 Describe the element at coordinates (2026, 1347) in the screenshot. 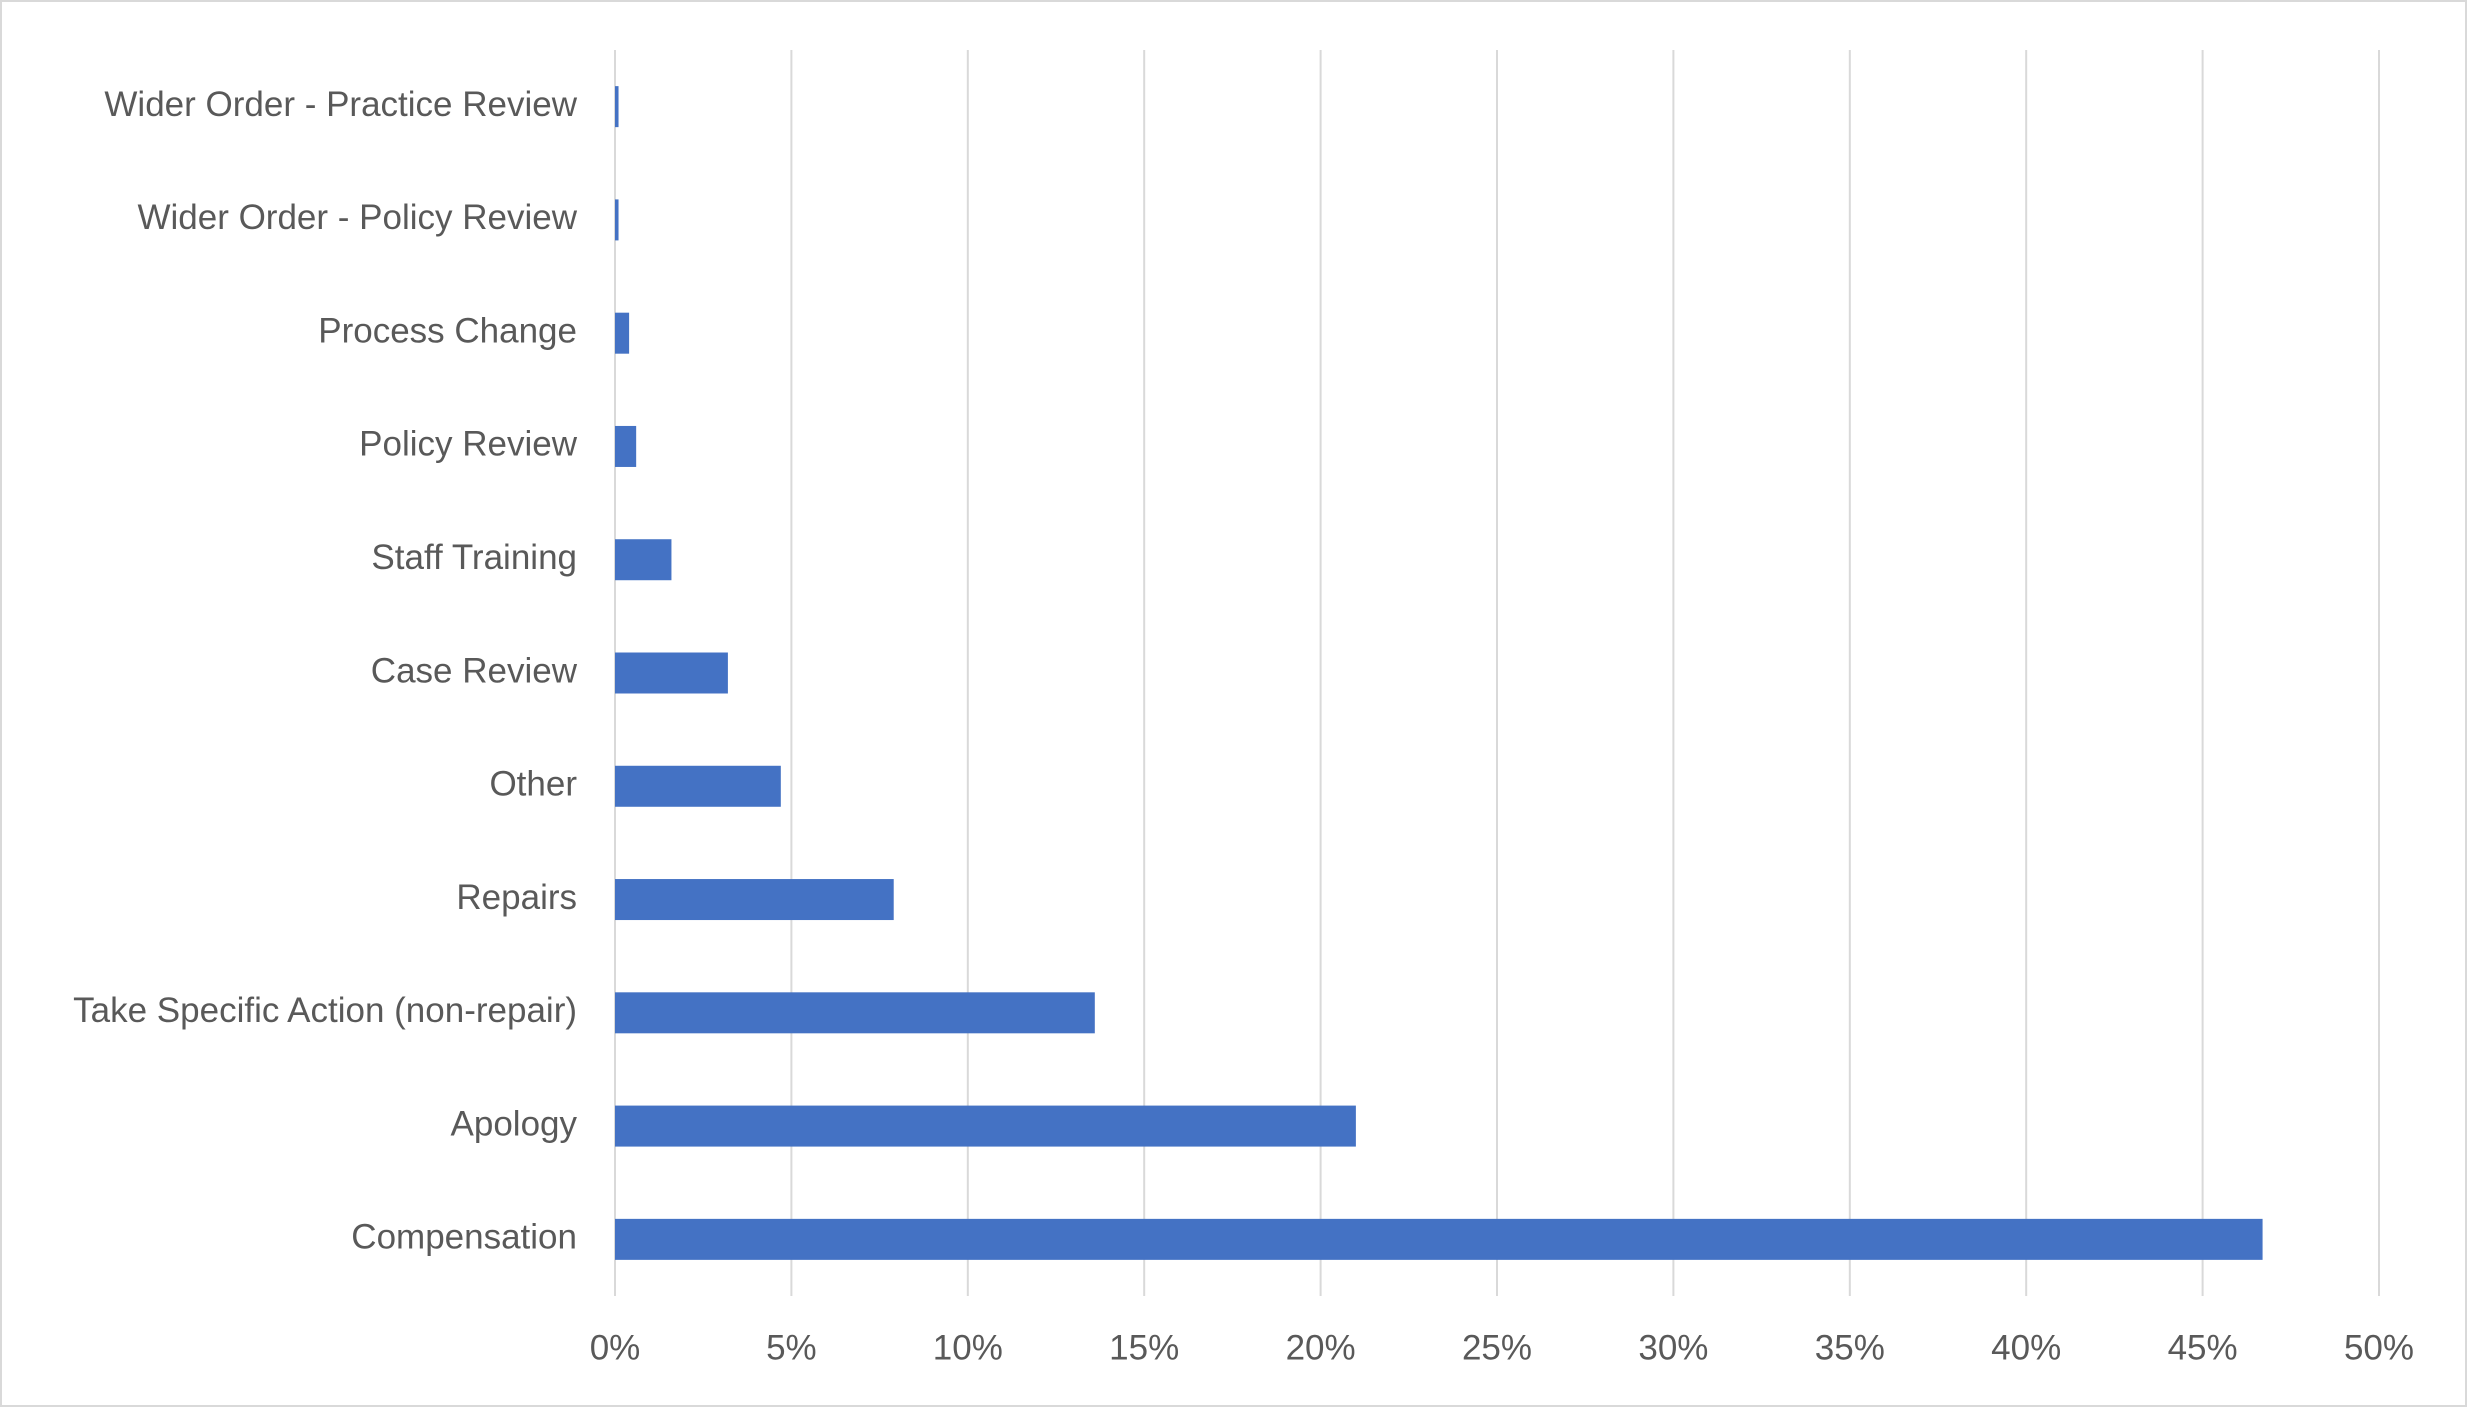

I see `x-tick-label: 40%` at that location.